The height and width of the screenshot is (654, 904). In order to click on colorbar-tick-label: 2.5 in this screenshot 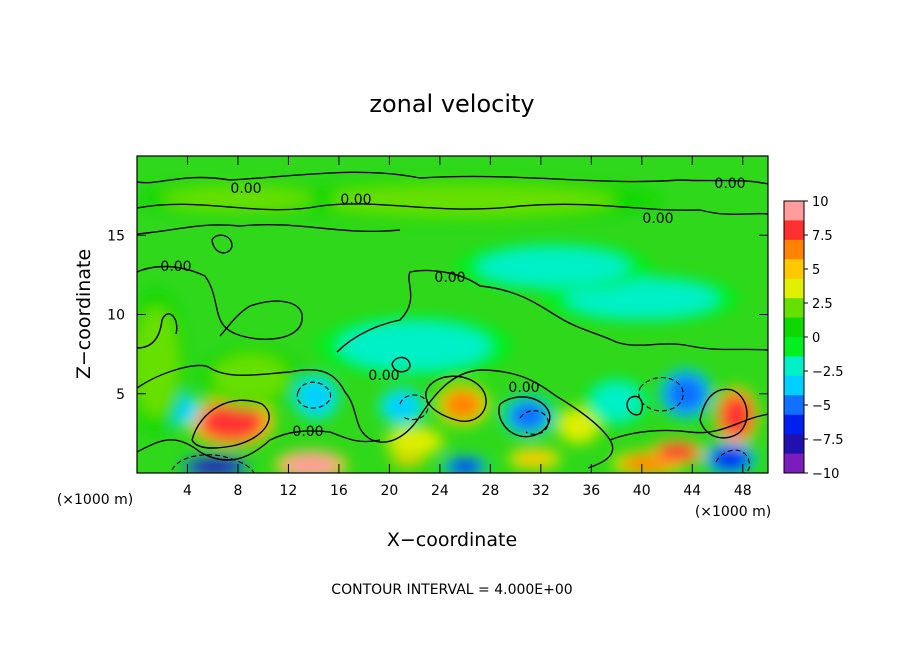, I will do `click(822, 304)`.